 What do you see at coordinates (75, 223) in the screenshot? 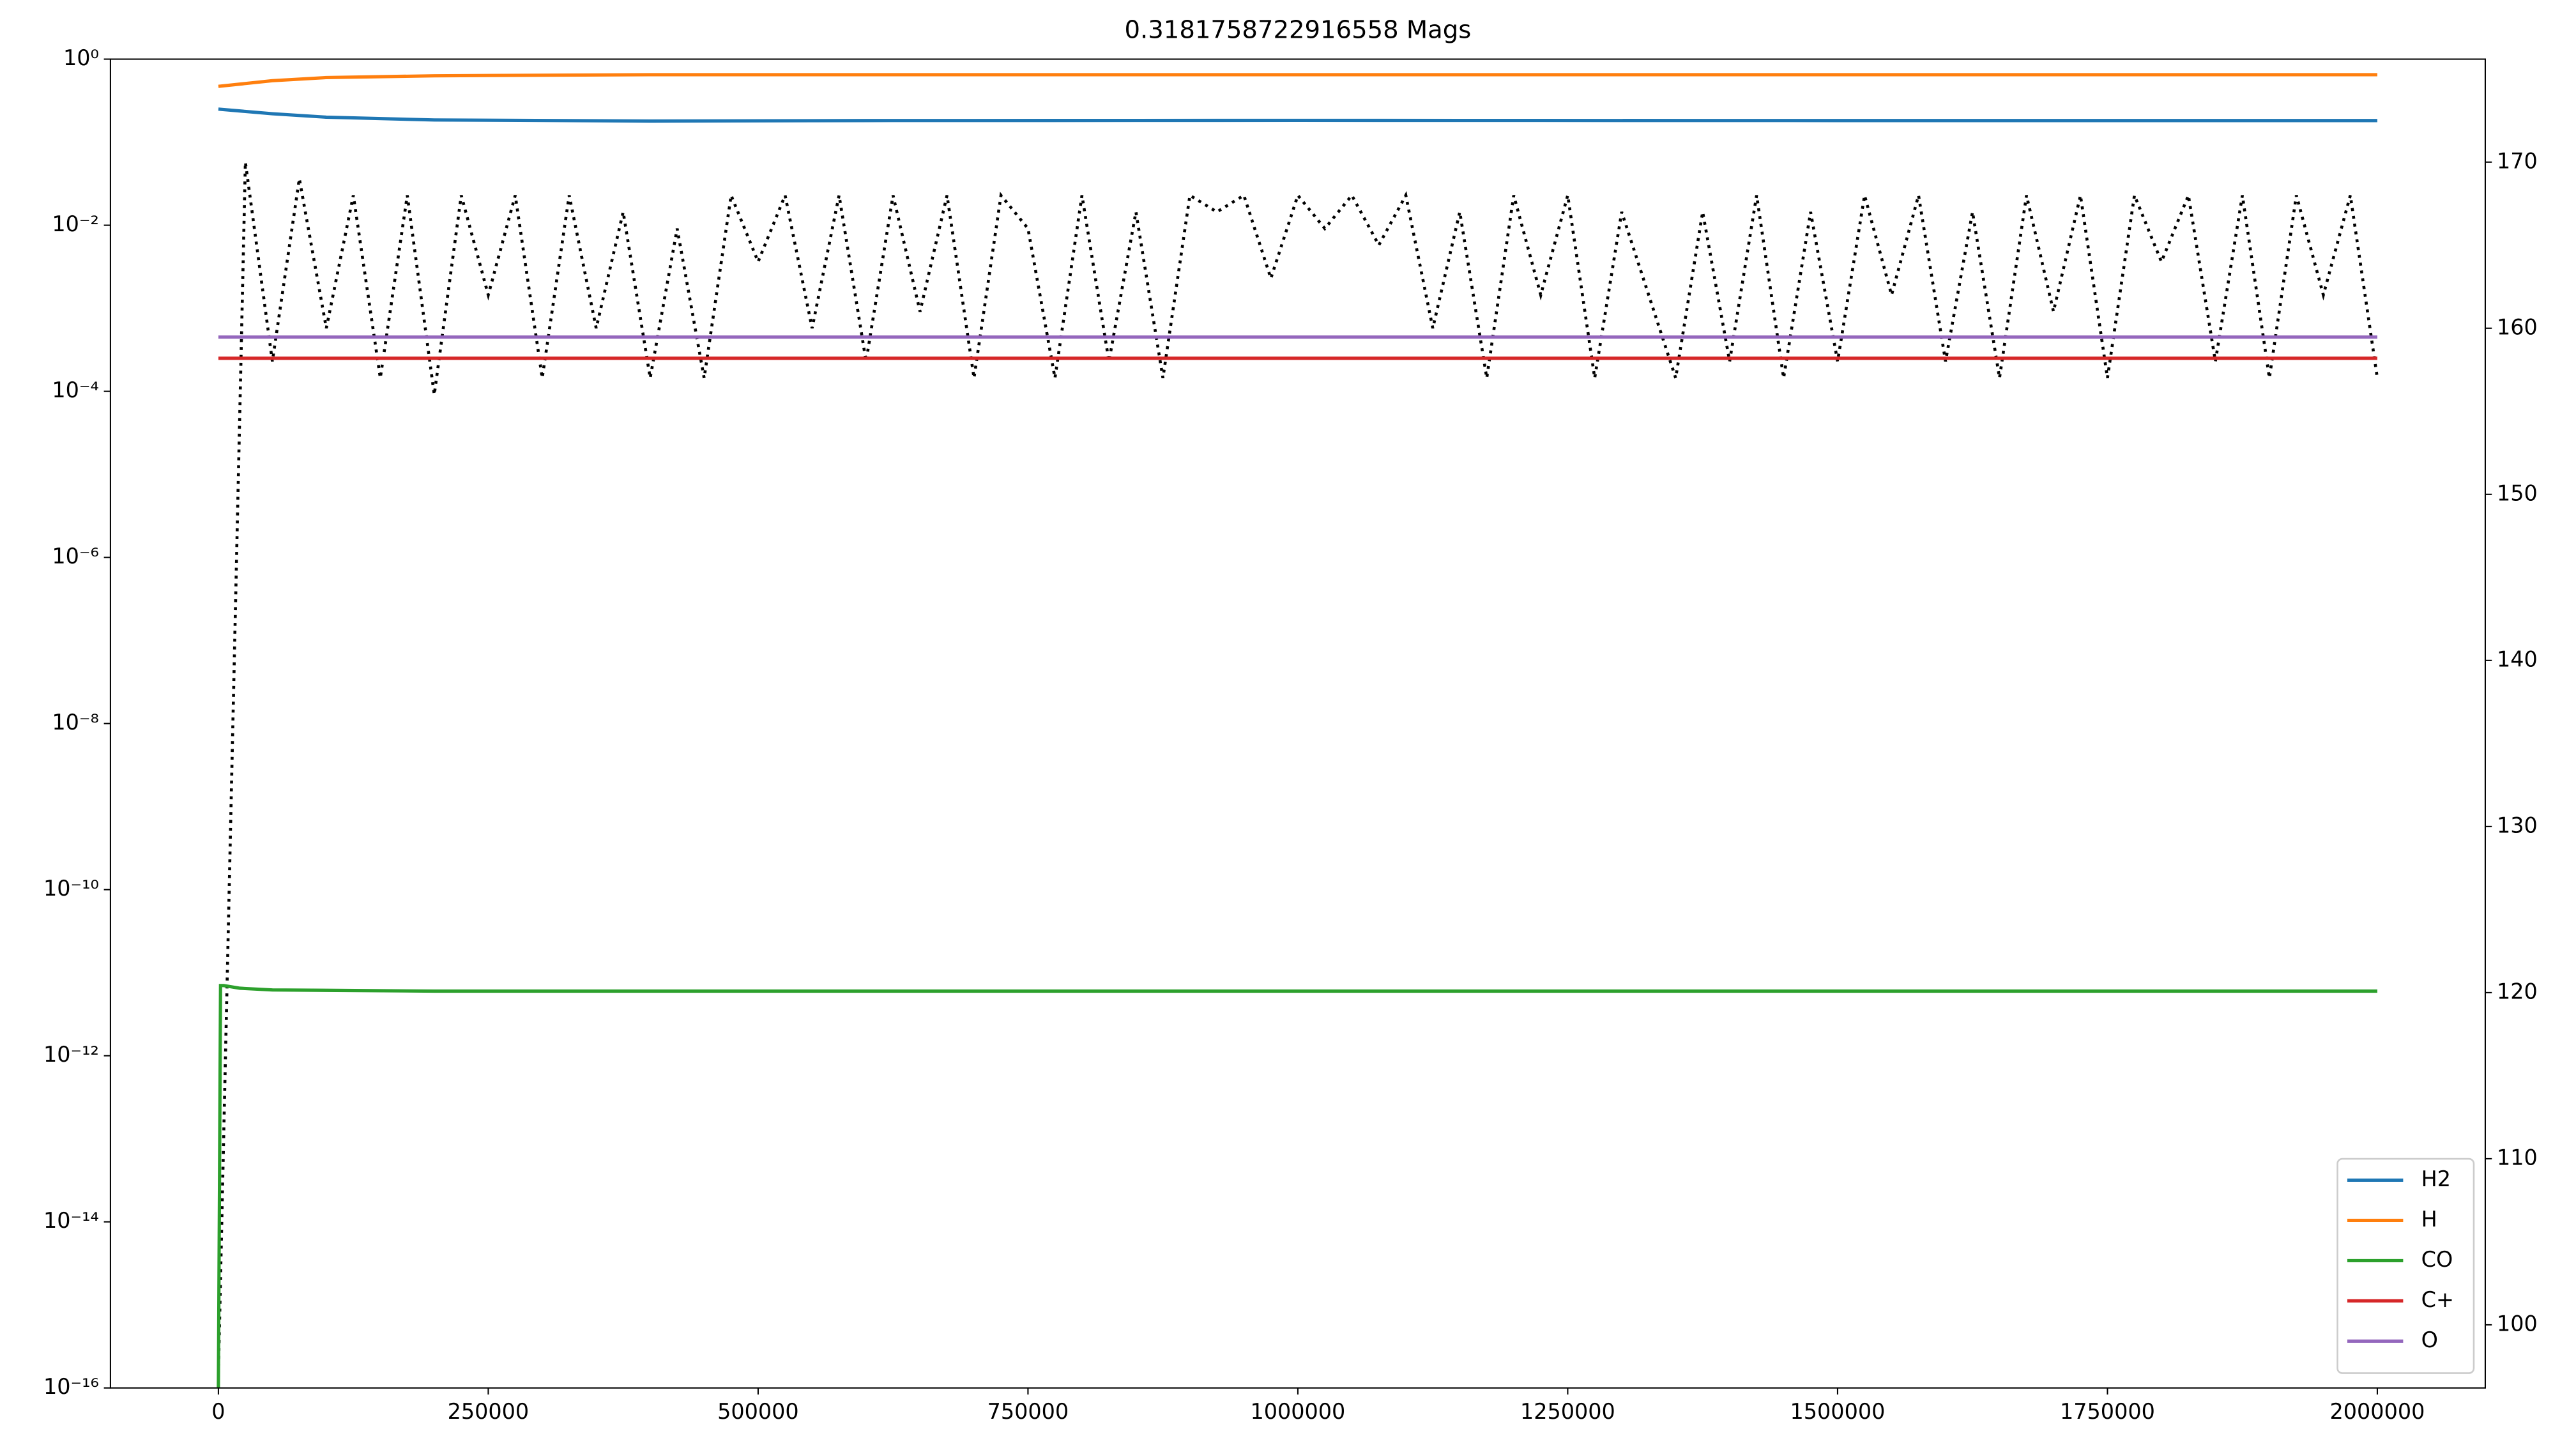
I see `y-tick-label: 10⁻²` at bounding box center [75, 223].